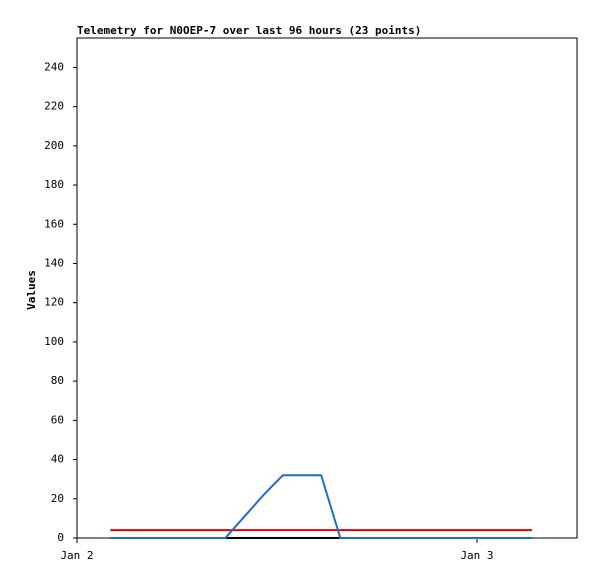  Describe the element at coordinates (60, 537) in the screenshot. I see `y-tick-label: 0` at that location.